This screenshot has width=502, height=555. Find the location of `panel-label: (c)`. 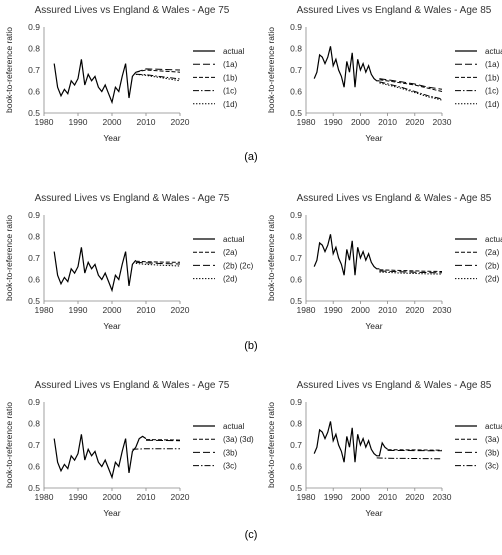

panel-label: (c) is located at coordinates (251, 535).